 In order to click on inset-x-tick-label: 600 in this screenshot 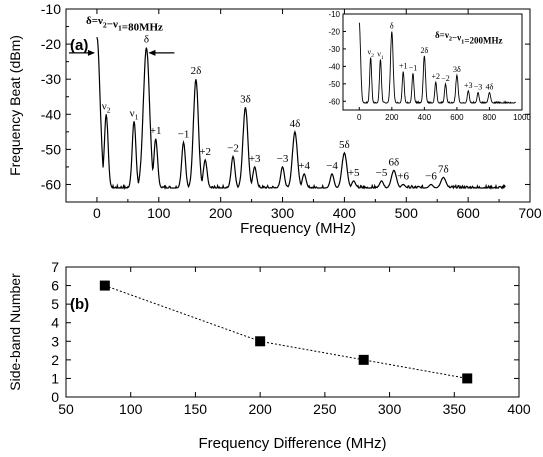, I will do `click(457, 117)`.